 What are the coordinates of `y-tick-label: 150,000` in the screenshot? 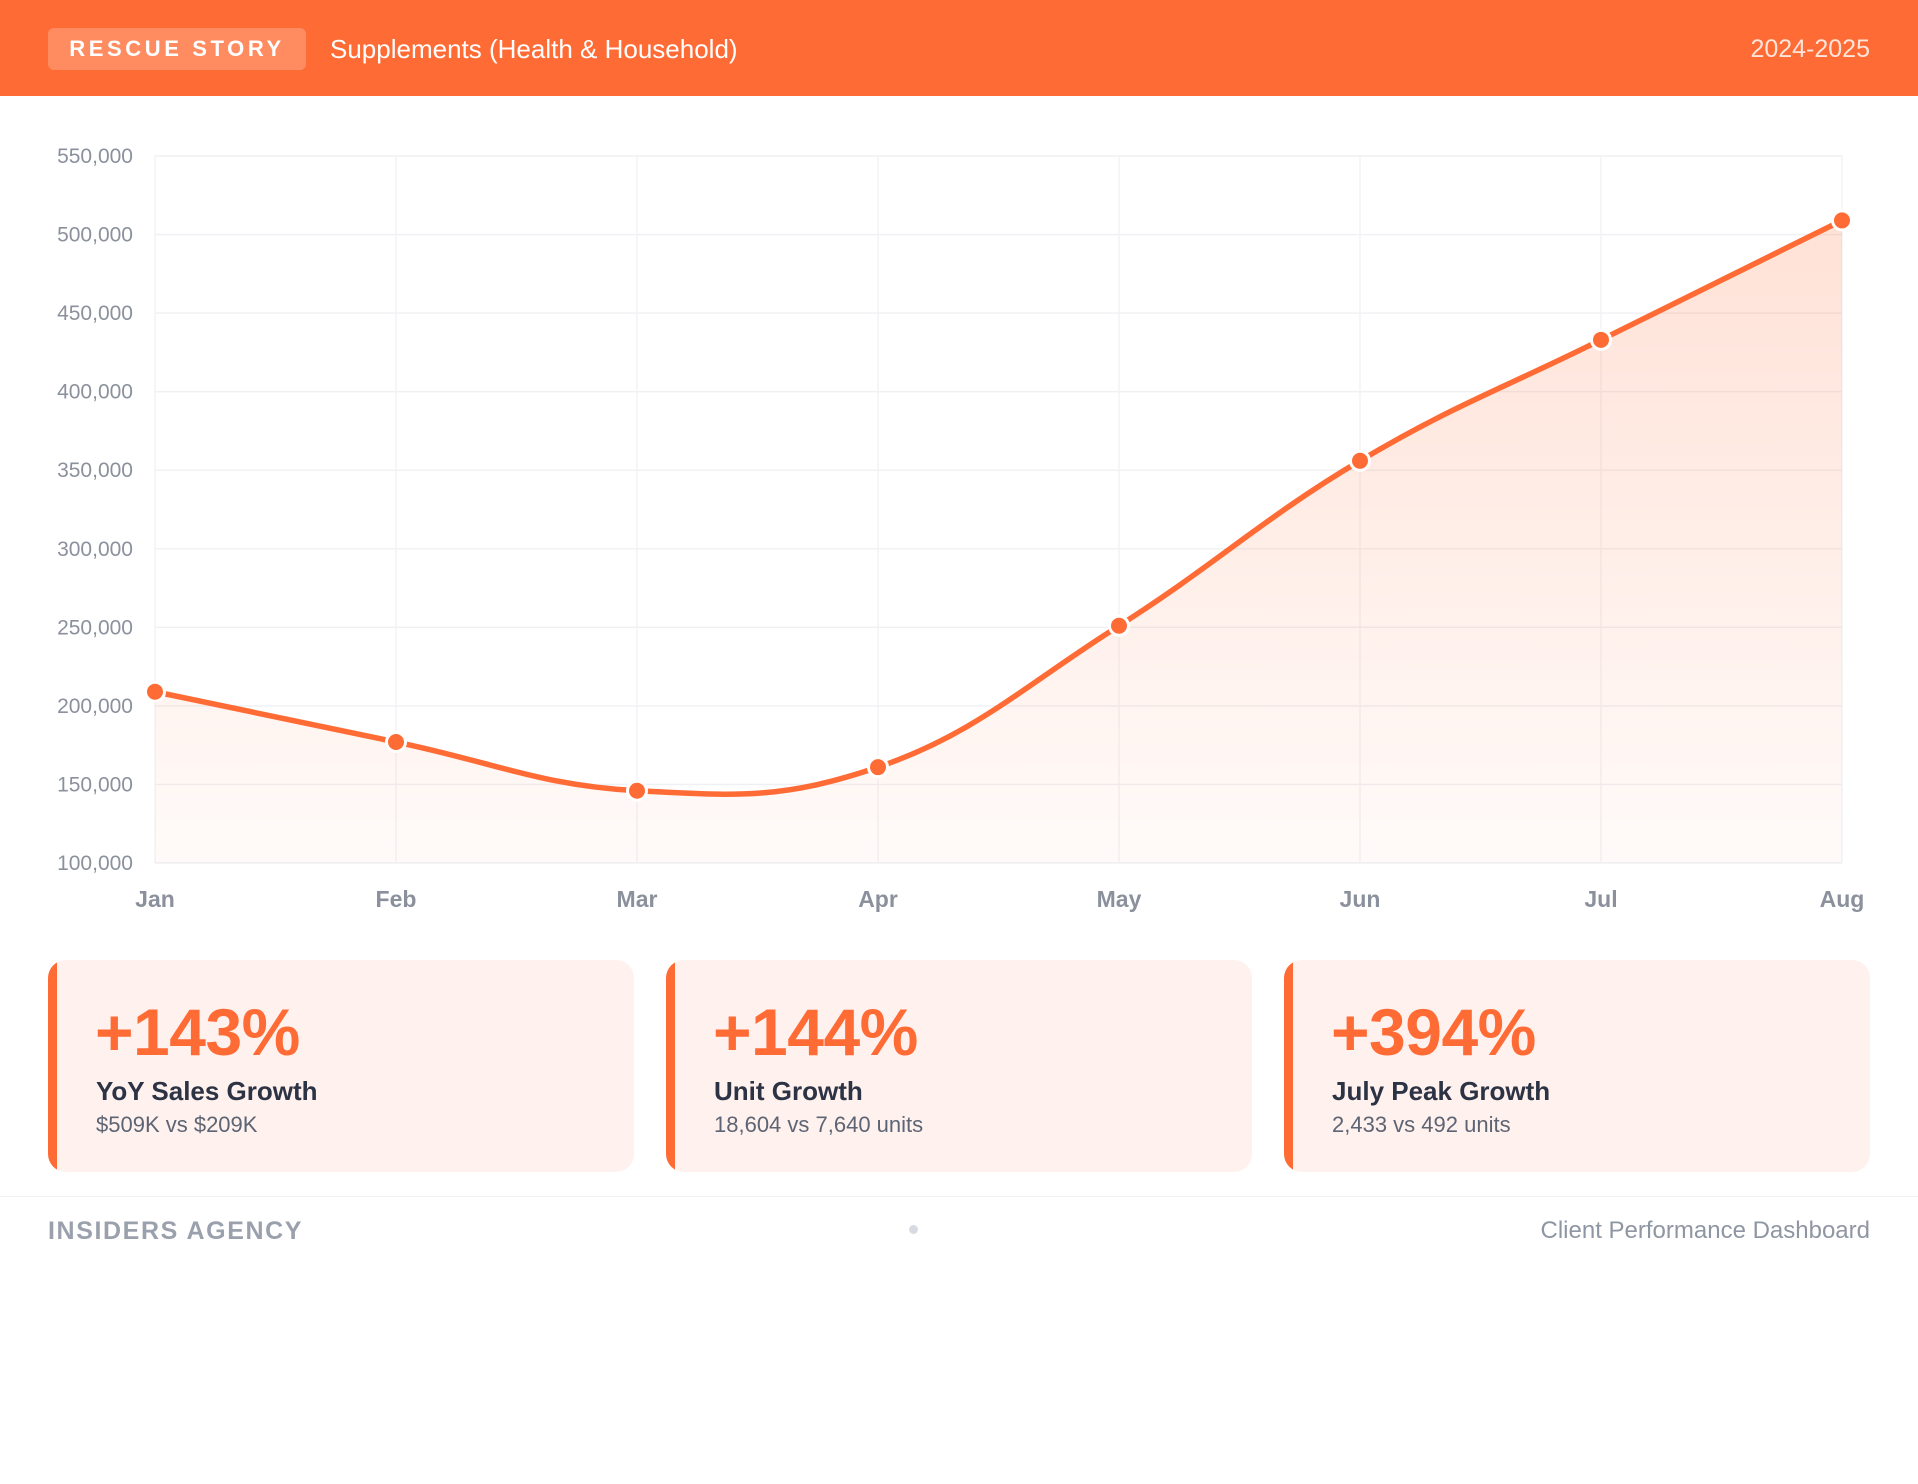 It's located at (95, 784).